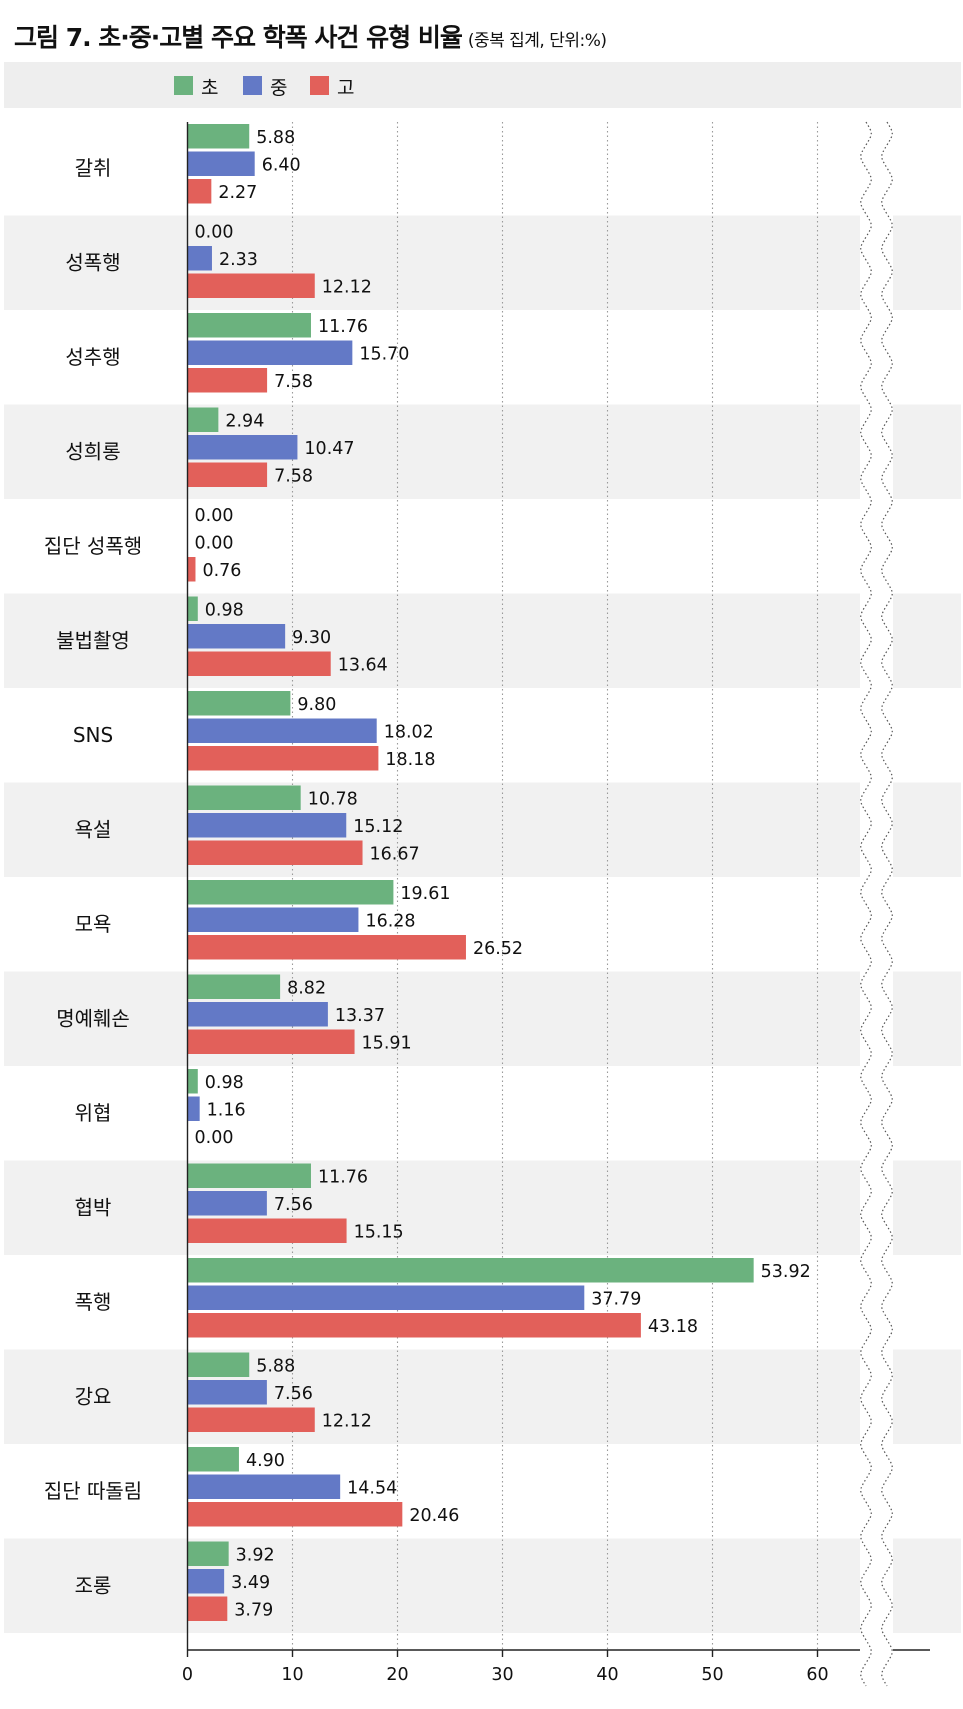 The width and height of the screenshot is (963, 1709). I want to click on bar-초-위협, so click(192, 1081).